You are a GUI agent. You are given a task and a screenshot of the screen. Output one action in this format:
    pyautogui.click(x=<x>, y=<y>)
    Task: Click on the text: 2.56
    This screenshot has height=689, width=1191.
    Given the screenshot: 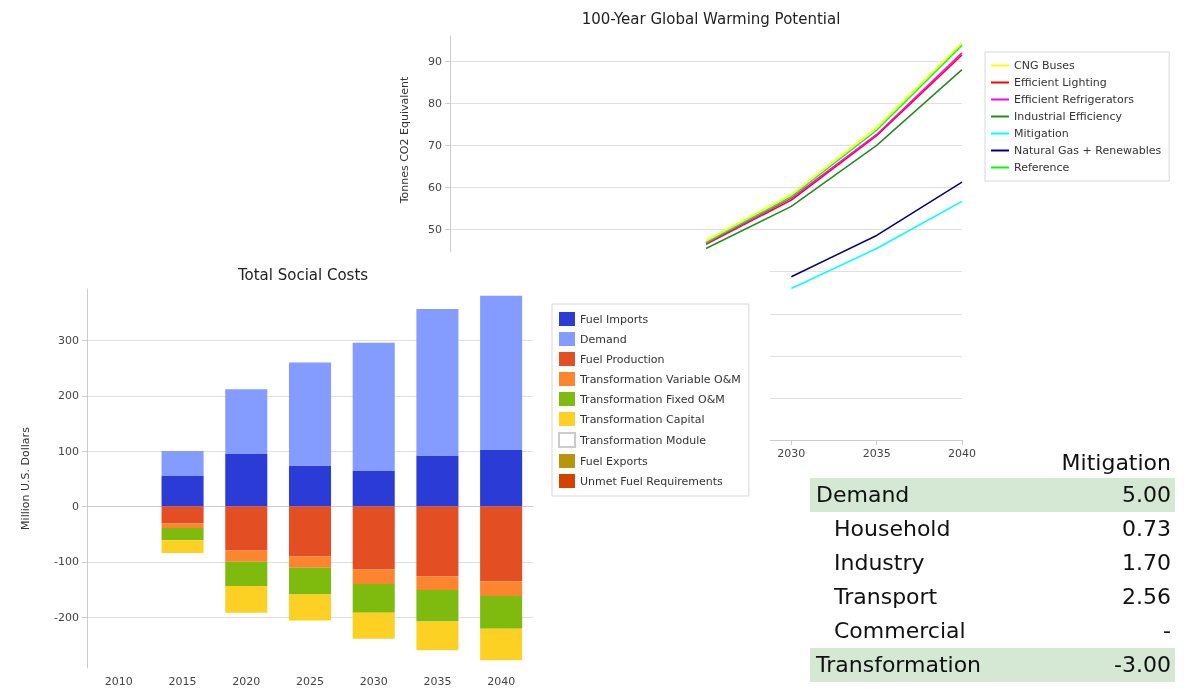 What is the action you would take?
    pyautogui.click(x=1146, y=596)
    